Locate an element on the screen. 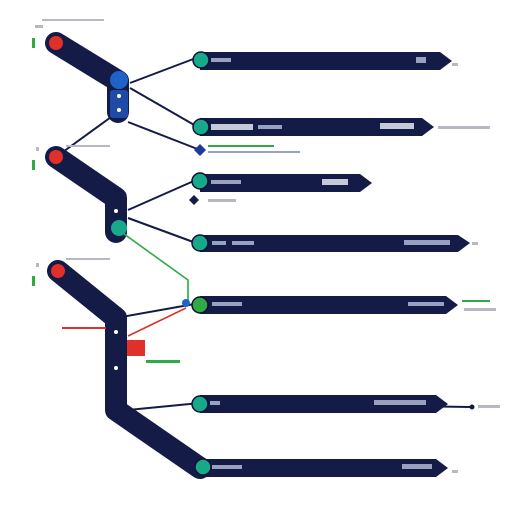 The width and height of the screenshot is (512, 512). junction-blue-icon is located at coordinates (119, 94).